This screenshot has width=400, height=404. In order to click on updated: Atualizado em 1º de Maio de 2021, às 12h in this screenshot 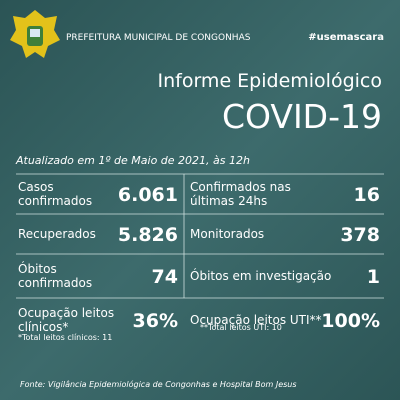, I will do `click(132, 160)`.